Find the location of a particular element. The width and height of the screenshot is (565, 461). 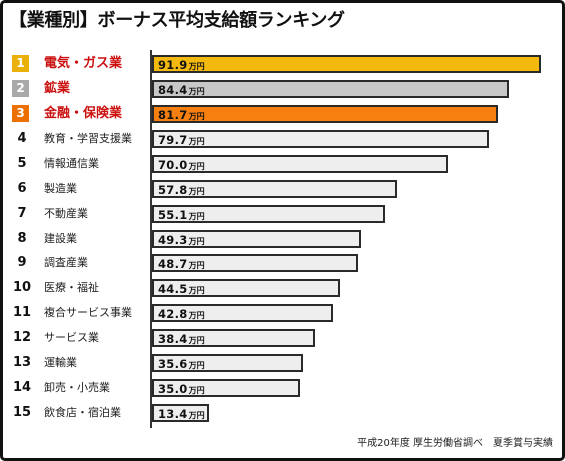

value-unit-12: 万円 is located at coordinates (196, 341).